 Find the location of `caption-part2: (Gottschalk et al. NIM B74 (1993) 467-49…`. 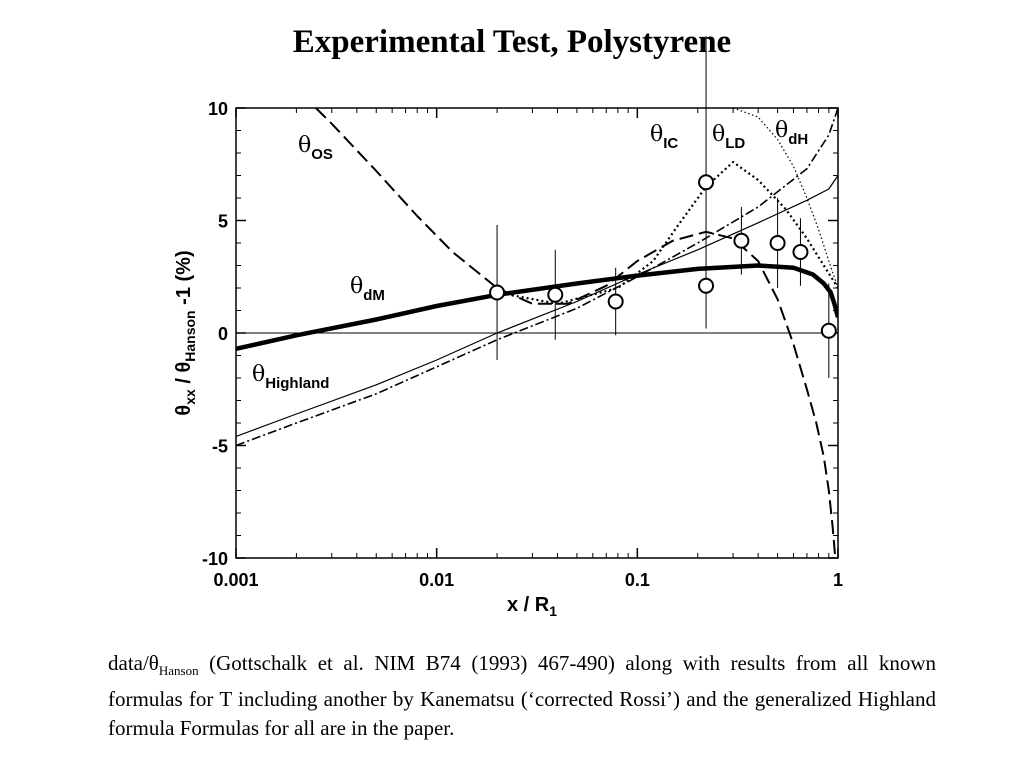

caption-part2: (Gottschalk et al. NIM B74 (1993) 467-49… is located at coordinates (522, 696).